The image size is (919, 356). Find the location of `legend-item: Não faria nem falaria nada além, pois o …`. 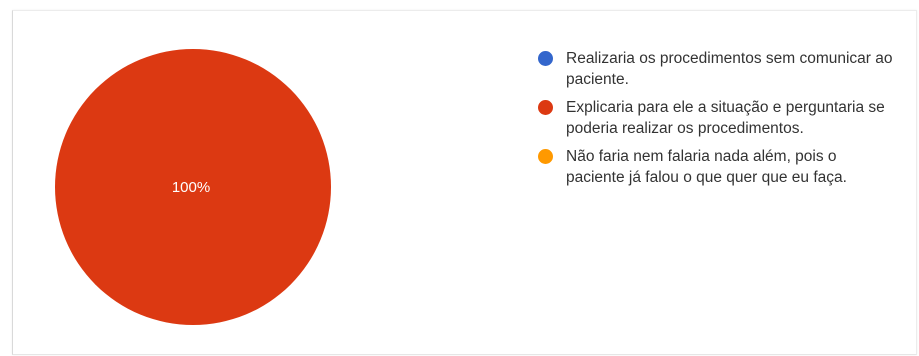

legend-item: Não faria nem falaria nada além, pois o … is located at coordinates (718, 167).